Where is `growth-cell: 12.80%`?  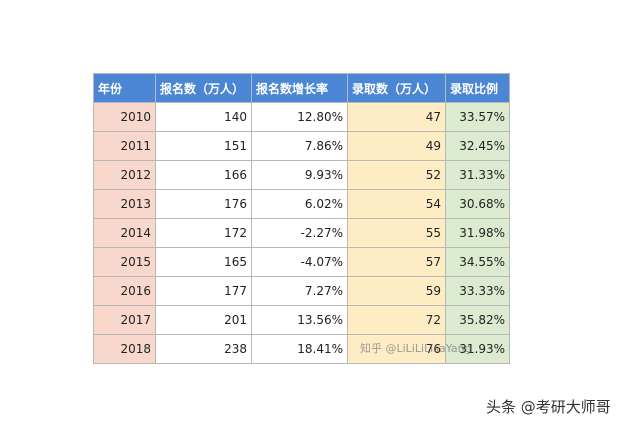
growth-cell: 12.80% is located at coordinates (299, 117).